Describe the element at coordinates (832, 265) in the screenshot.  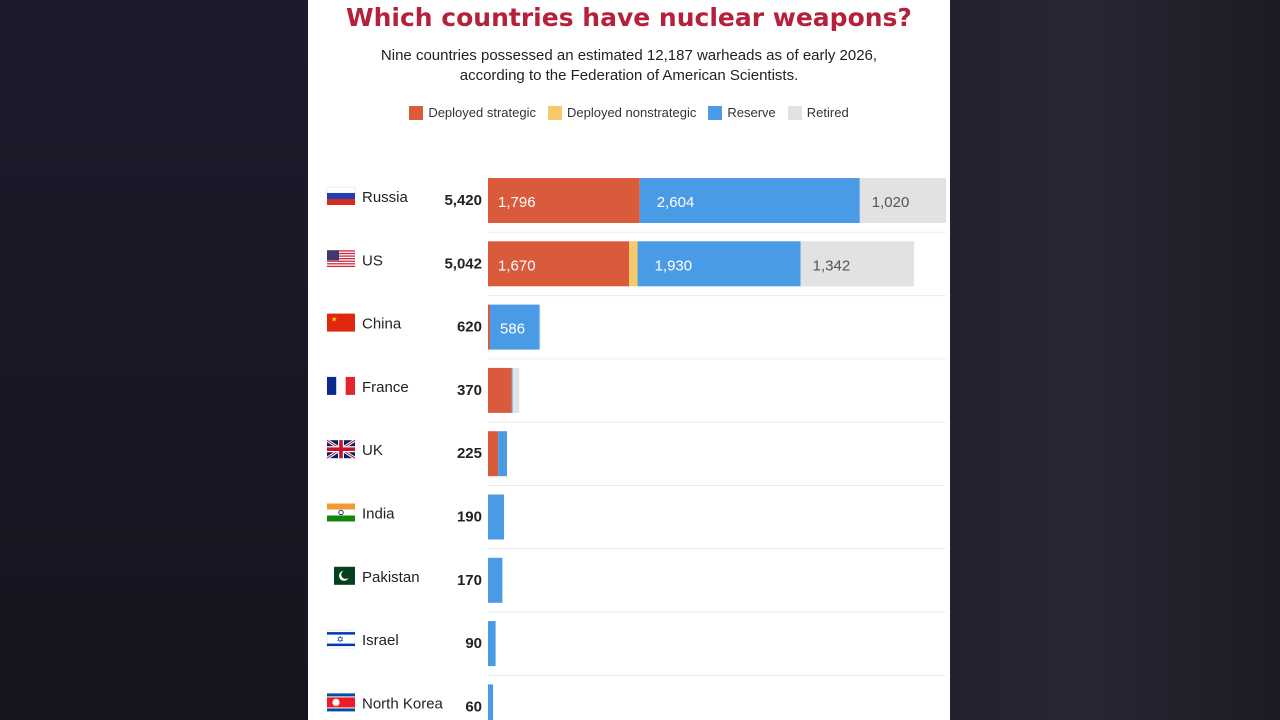
I see `data-label: 1,342` at that location.